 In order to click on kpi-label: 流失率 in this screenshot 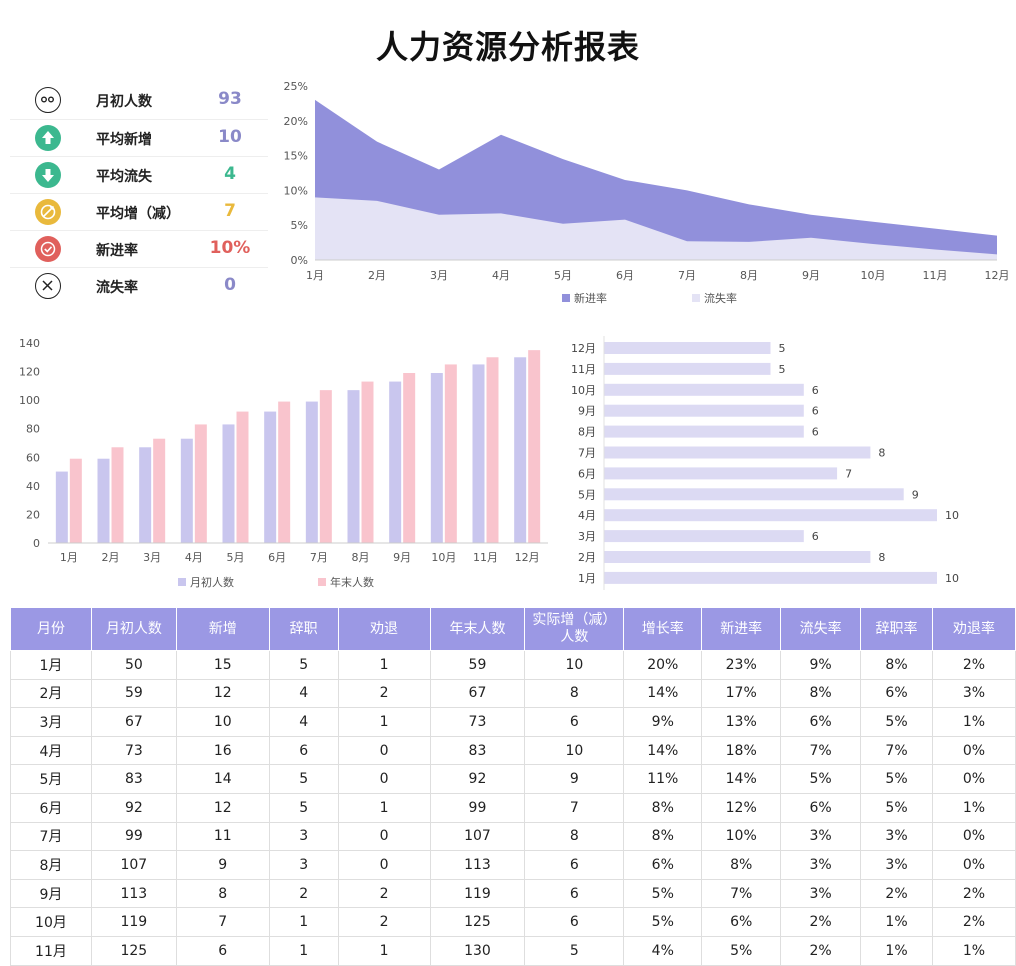, I will do `click(117, 288)`.